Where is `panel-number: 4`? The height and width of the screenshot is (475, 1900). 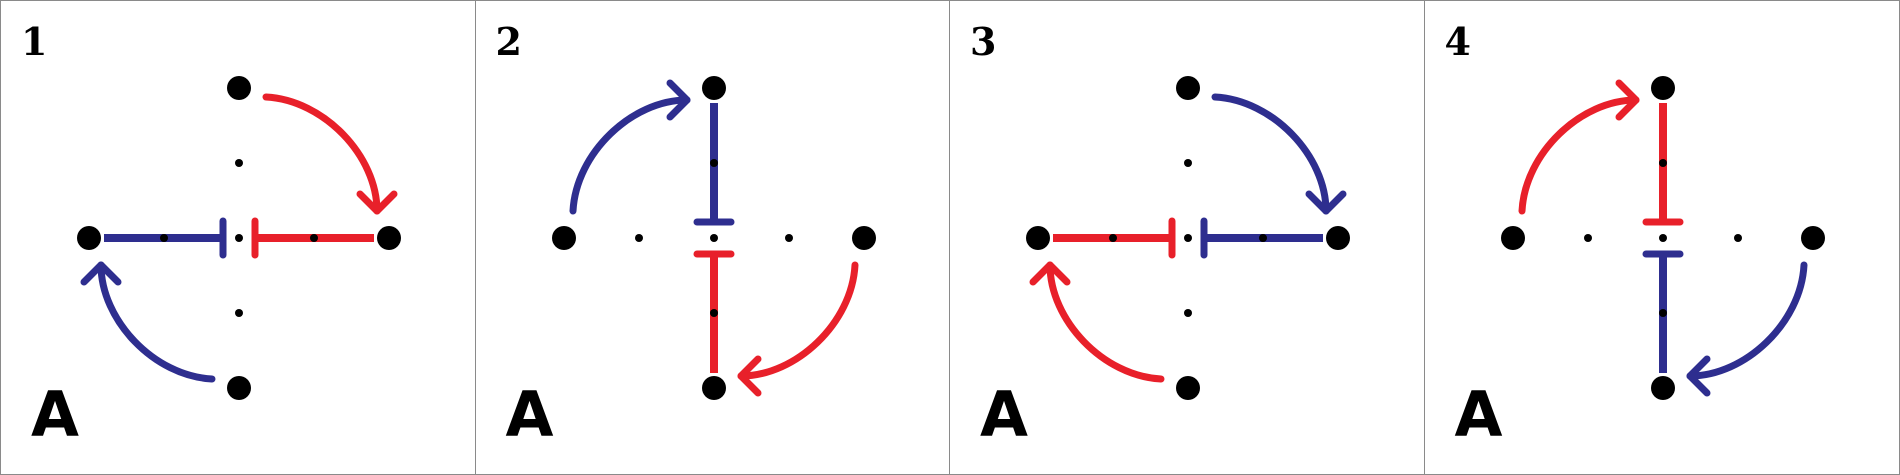
panel-number: 4 is located at coordinates (1457, 41).